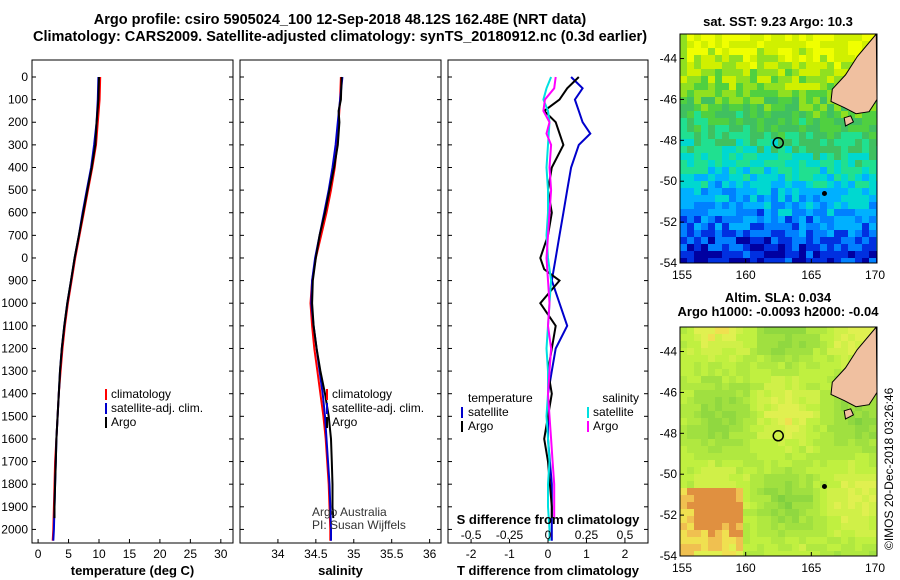  I want to click on depth-tick-label: 1200, so click(14, 348).